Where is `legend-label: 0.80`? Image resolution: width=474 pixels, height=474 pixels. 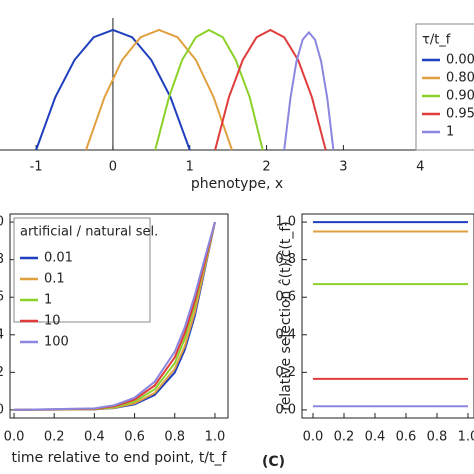
legend-label: 0.80 is located at coordinates (460, 78).